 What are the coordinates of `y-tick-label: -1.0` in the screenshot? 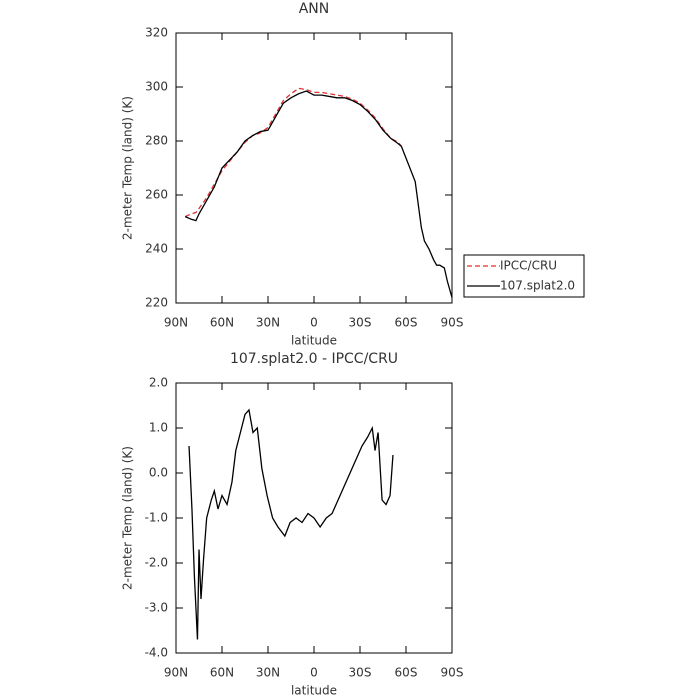 It's located at (156, 518).